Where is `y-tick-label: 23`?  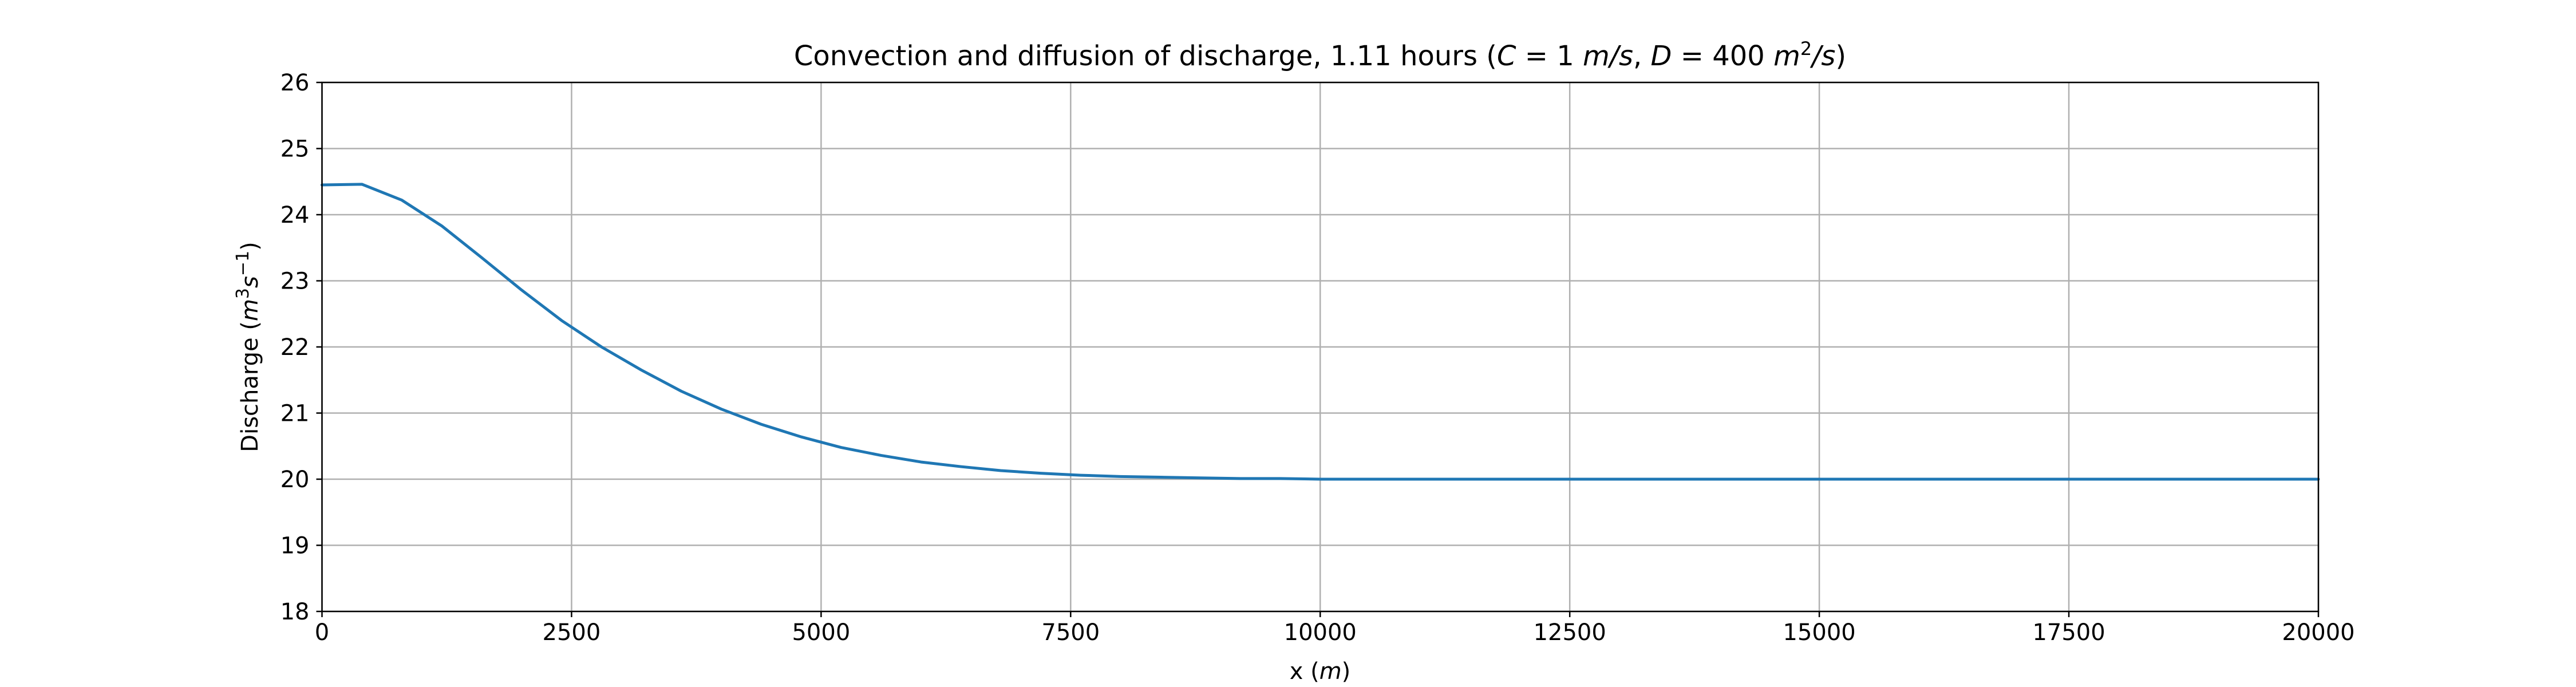 y-tick-label: 23 is located at coordinates (295, 282).